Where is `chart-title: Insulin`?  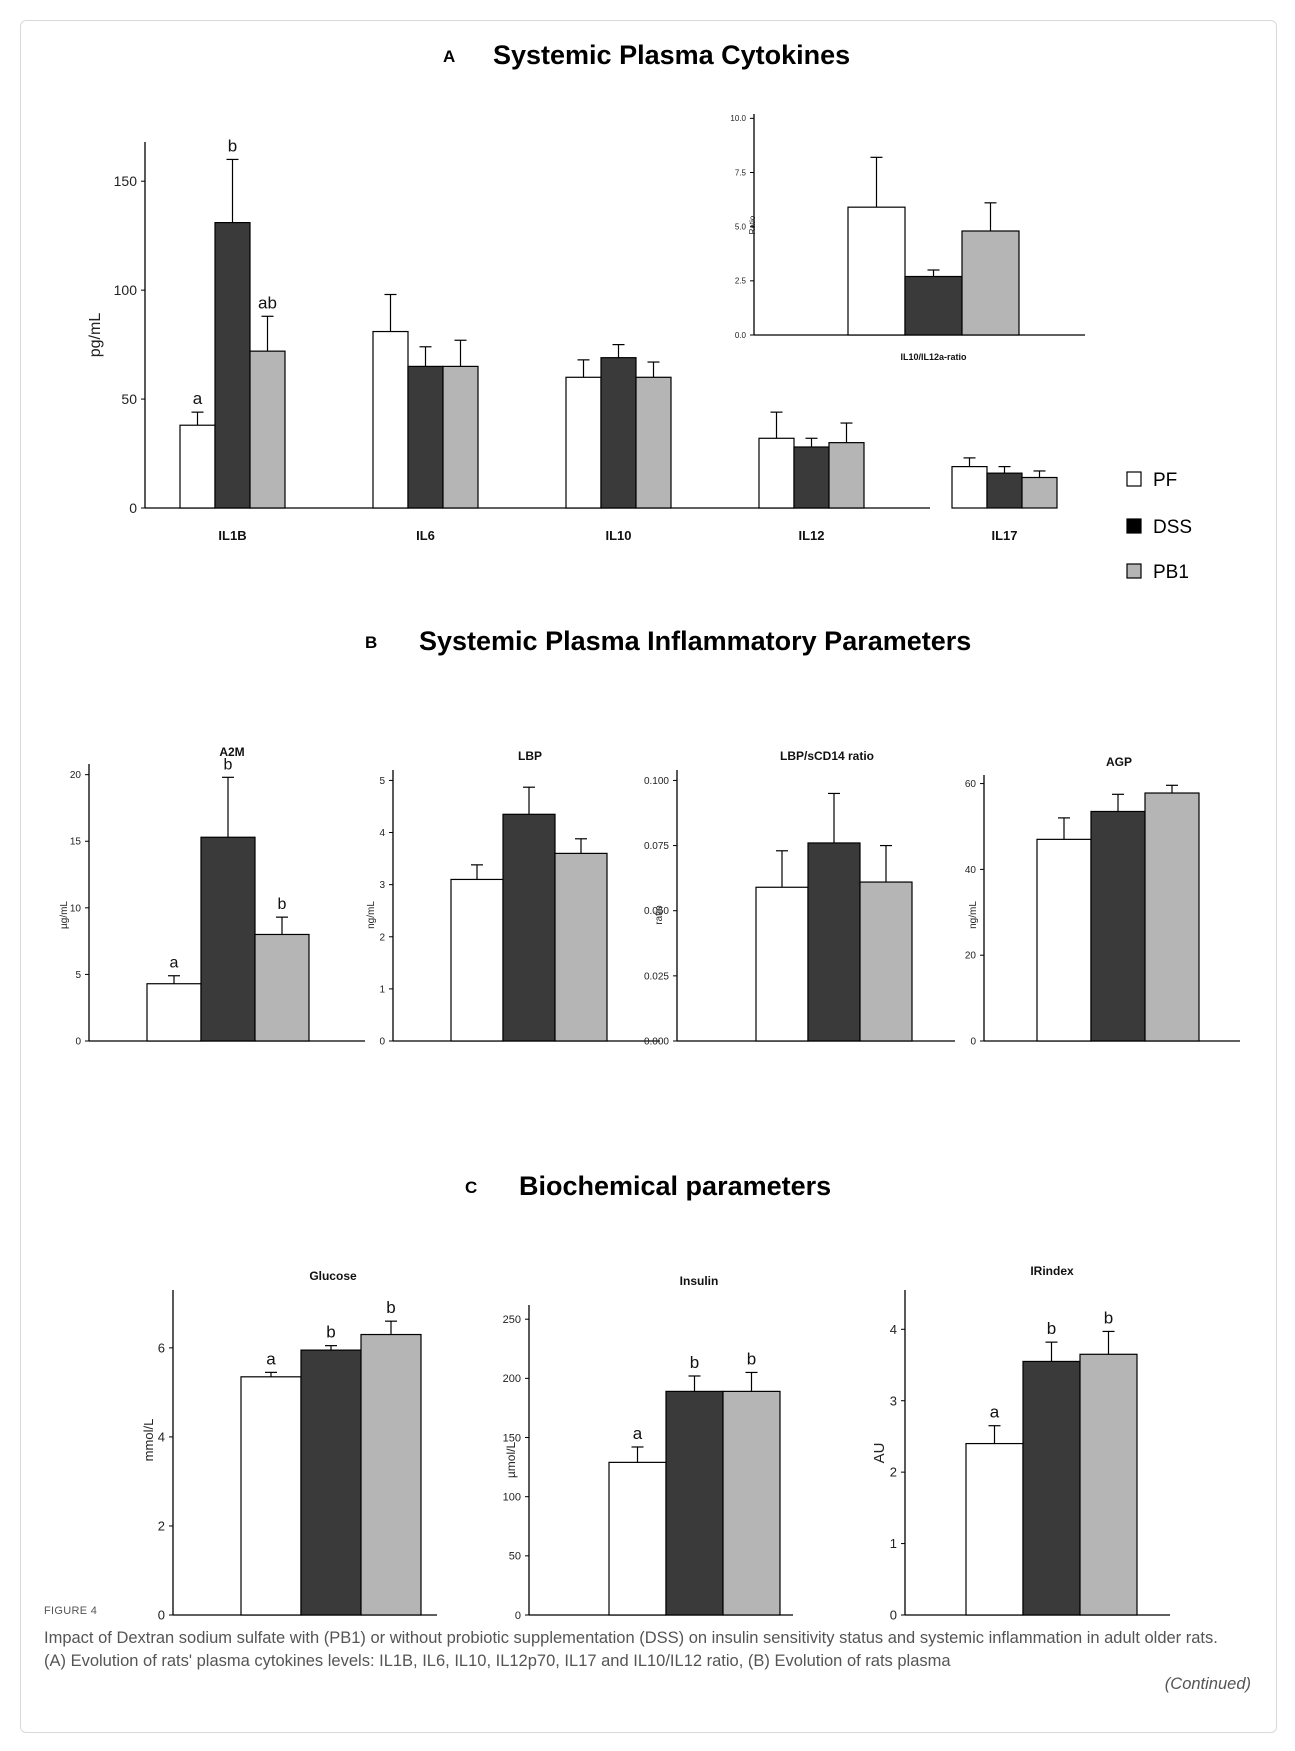 chart-title: Insulin is located at coordinates (699, 1281).